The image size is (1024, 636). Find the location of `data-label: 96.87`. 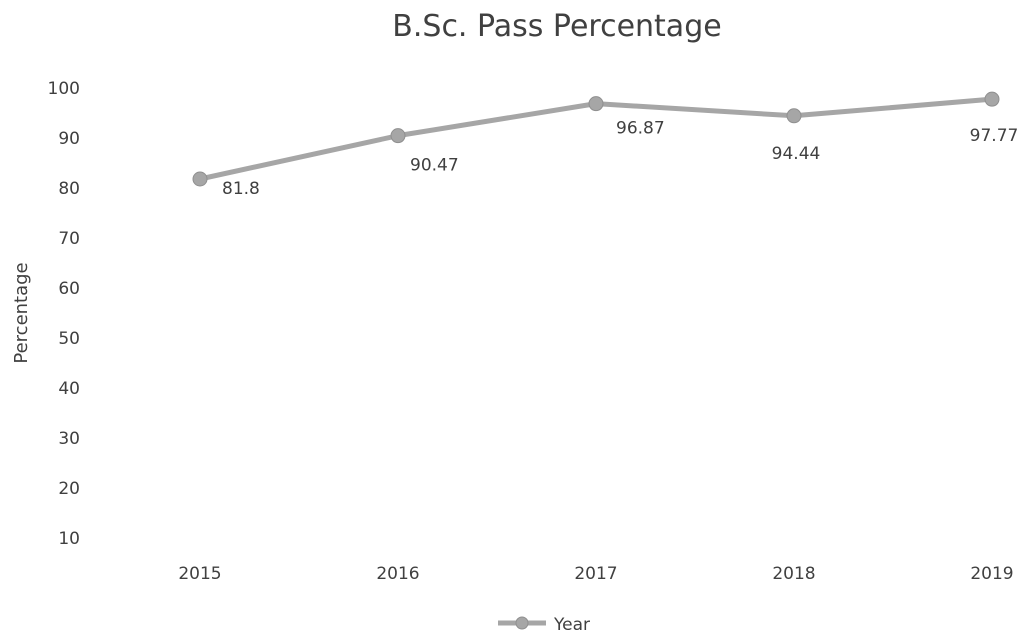

data-label: 96.87 is located at coordinates (640, 129).